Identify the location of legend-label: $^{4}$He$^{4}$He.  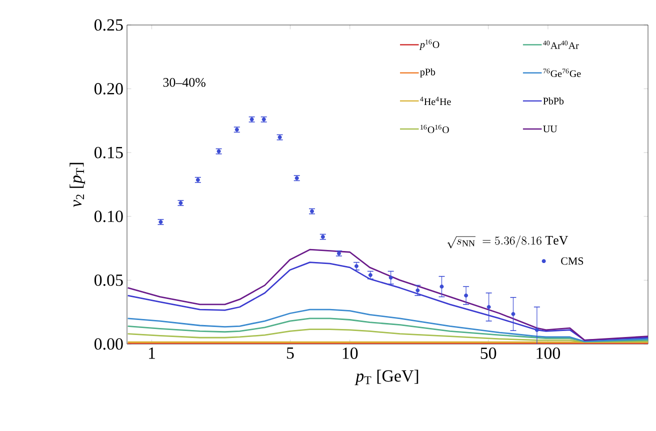
(435, 101).